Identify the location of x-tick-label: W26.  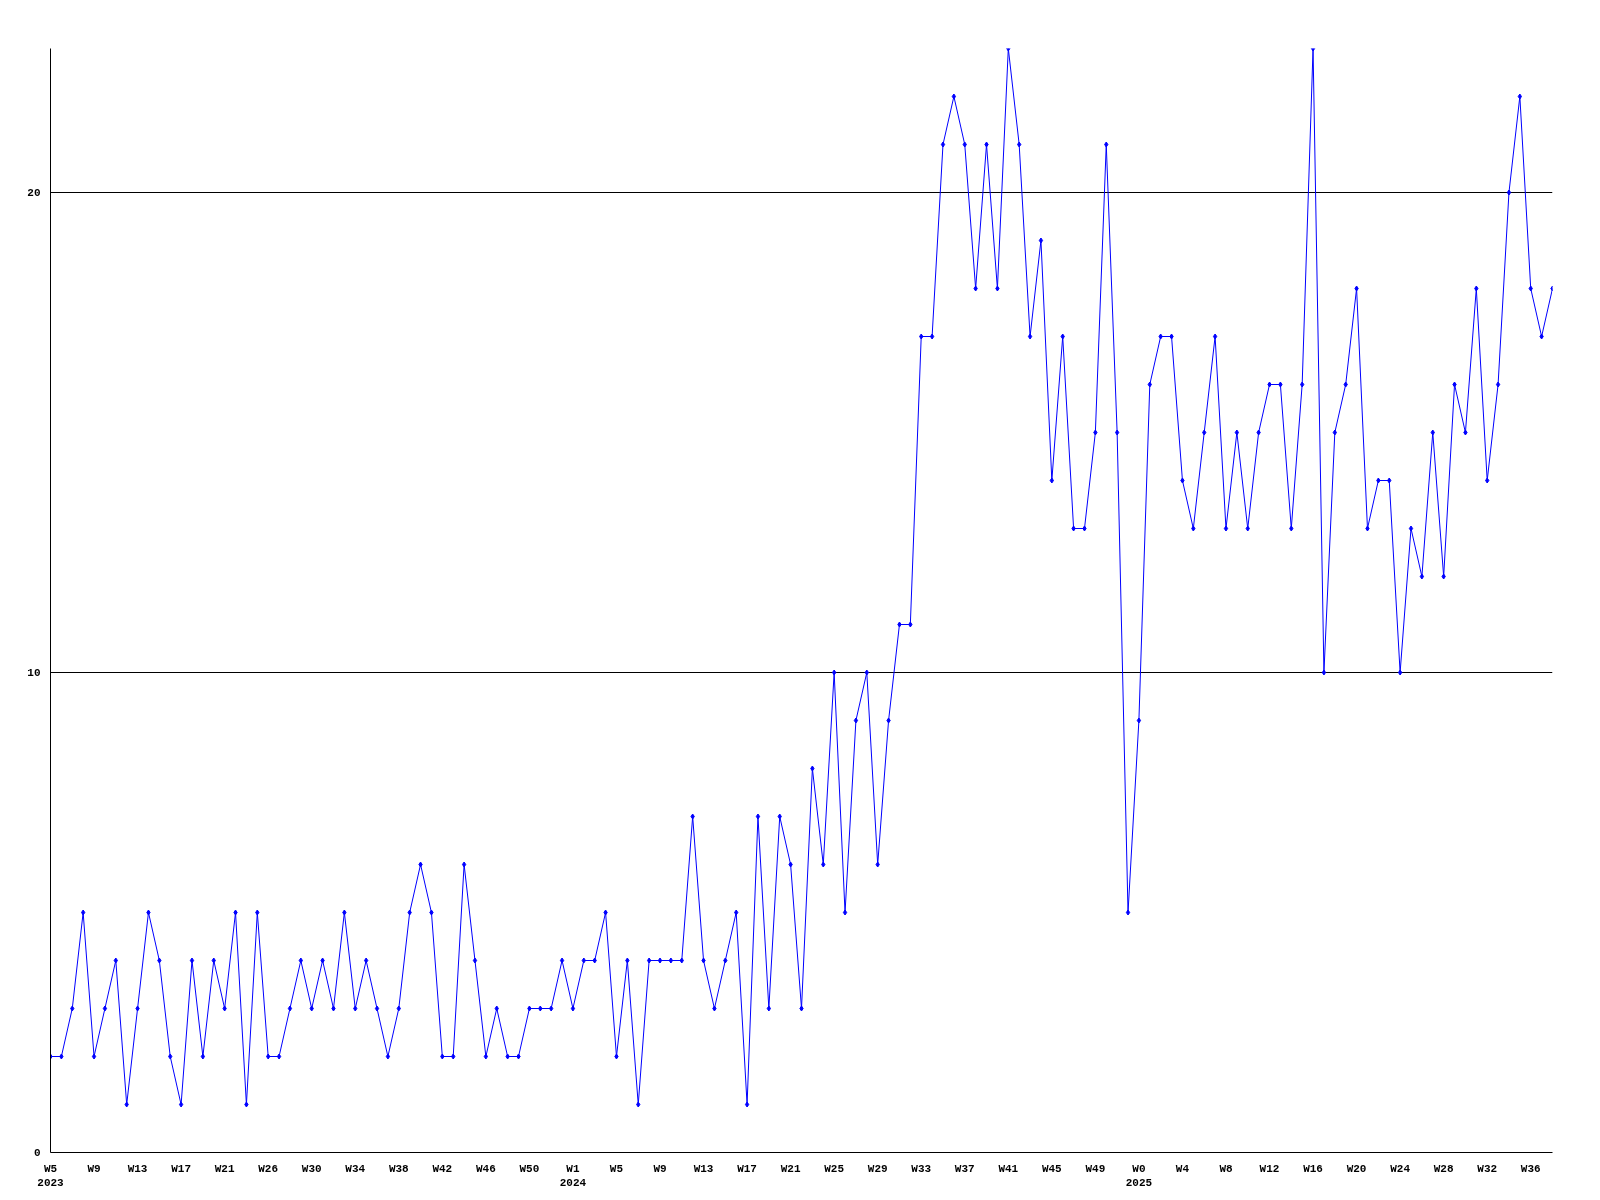
(268, 1168).